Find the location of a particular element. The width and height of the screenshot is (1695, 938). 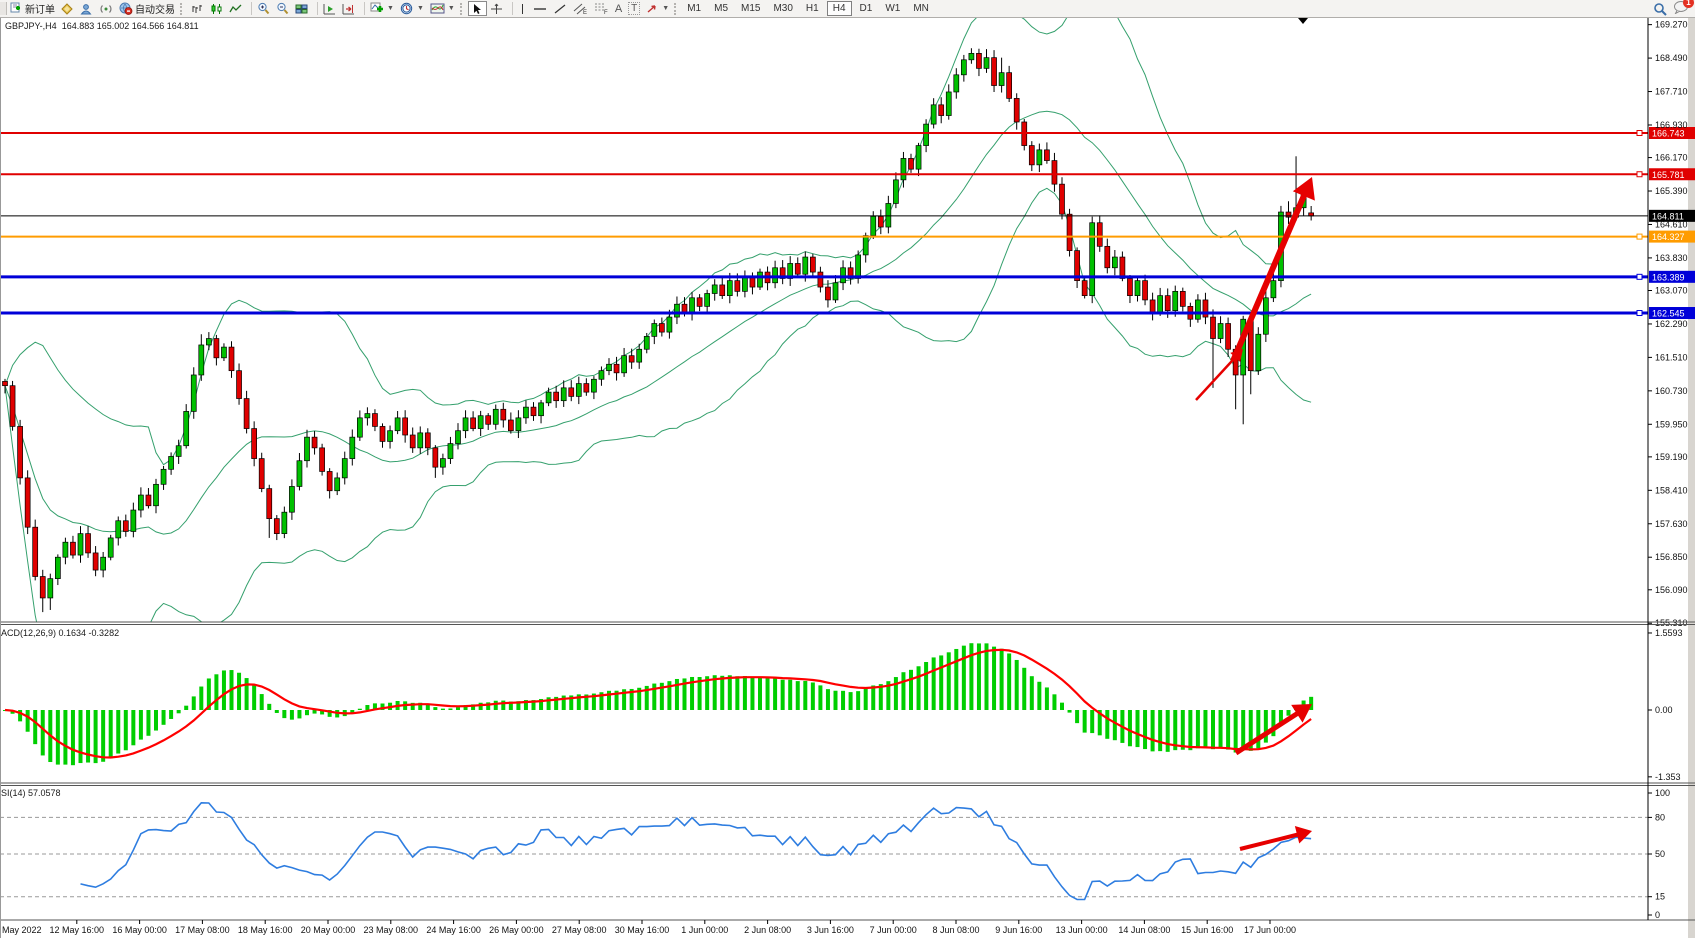

hline-tool-button is located at coordinates (540, 8).